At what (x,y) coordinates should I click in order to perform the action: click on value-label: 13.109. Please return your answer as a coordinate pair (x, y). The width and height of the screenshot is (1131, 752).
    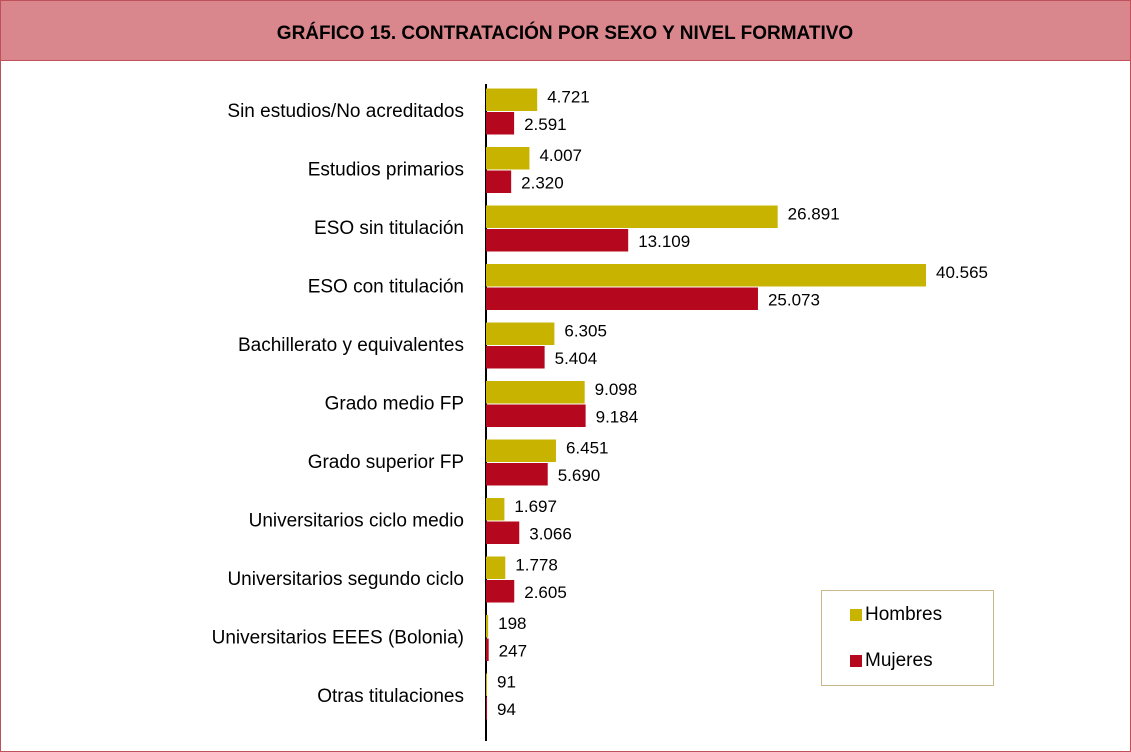
    Looking at the image, I should click on (664, 241).